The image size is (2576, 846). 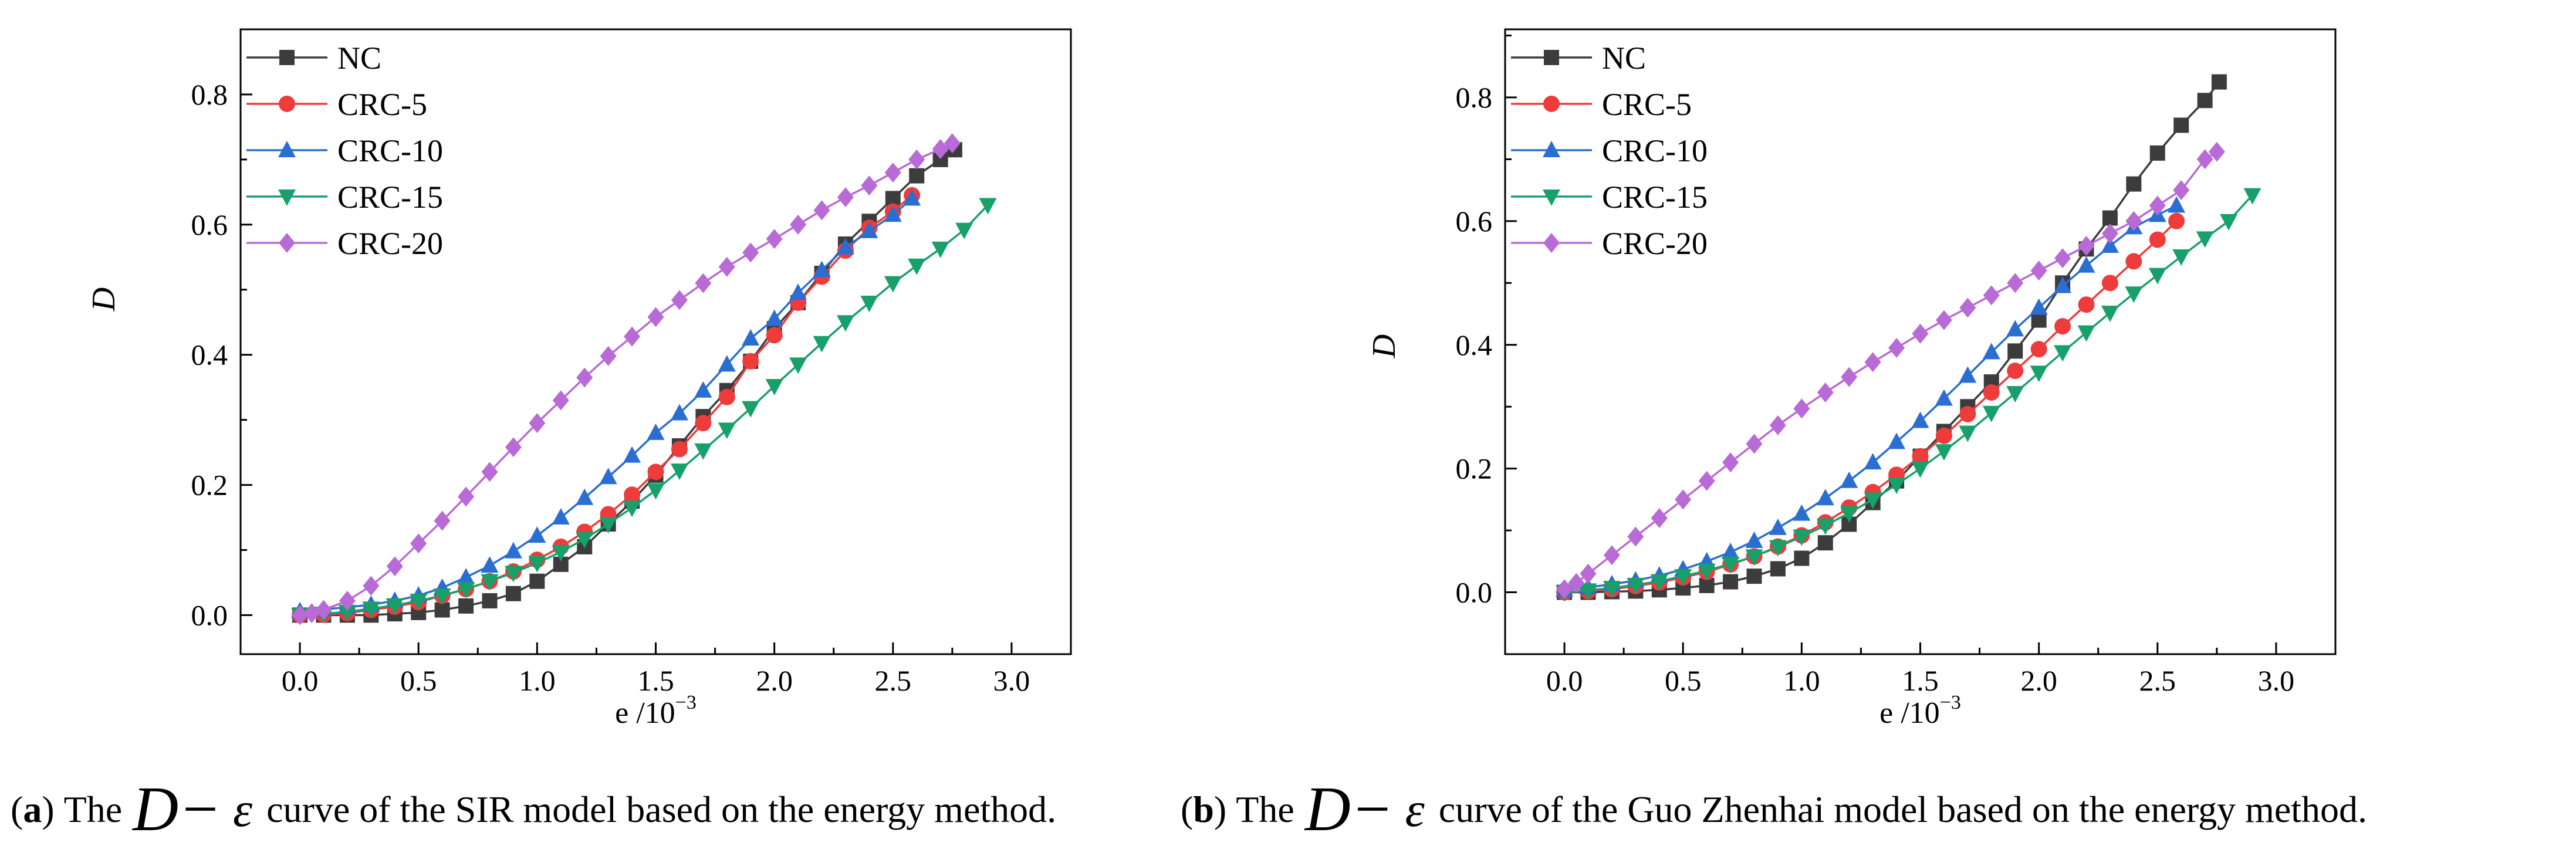 I want to click on chart-a-ylabel: D, so click(x=104, y=299).